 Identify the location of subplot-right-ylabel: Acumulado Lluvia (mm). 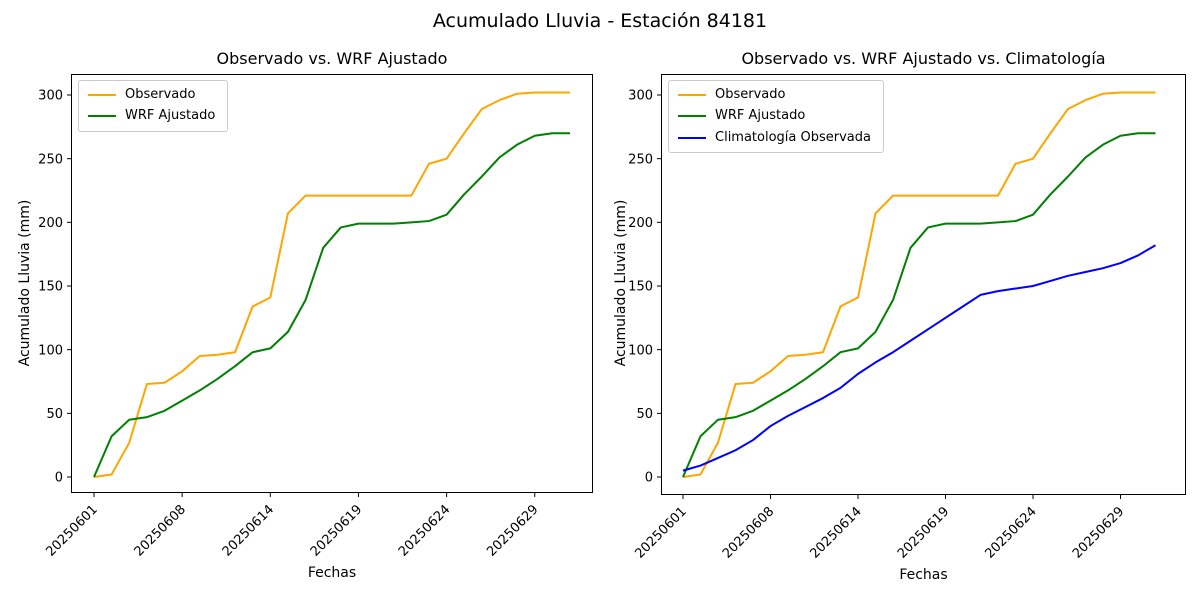
(621, 283).